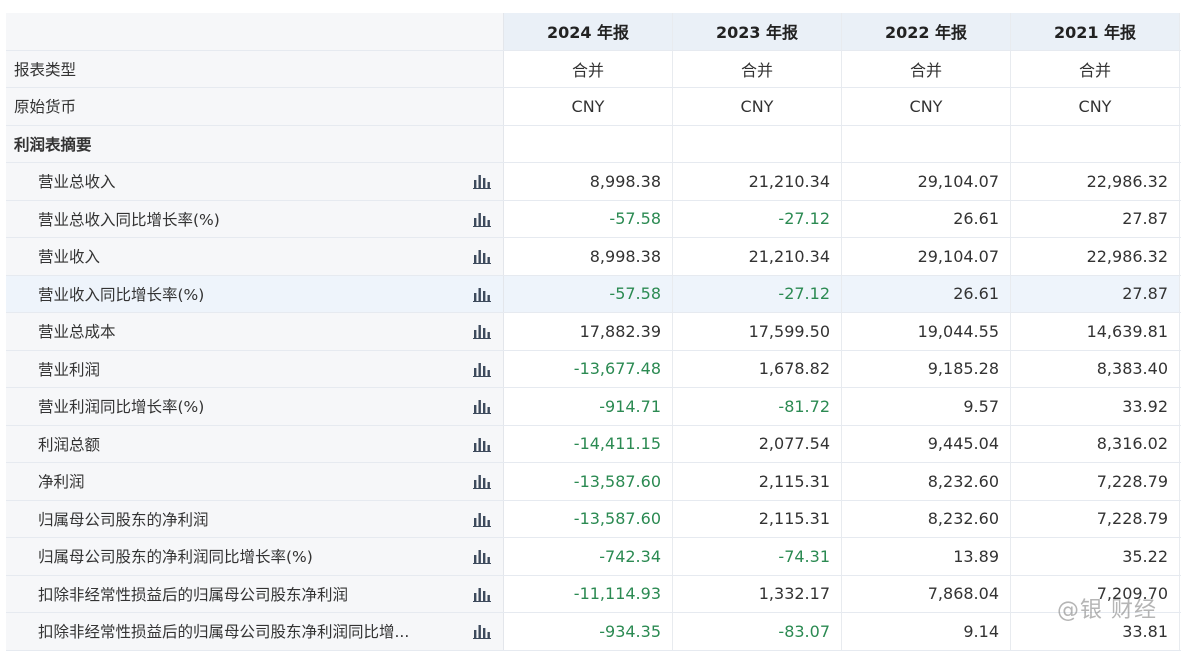 The height and width of the screenshot is (651, 1181). I want to click on row-label-text: 营业利润, so click(69, 369).